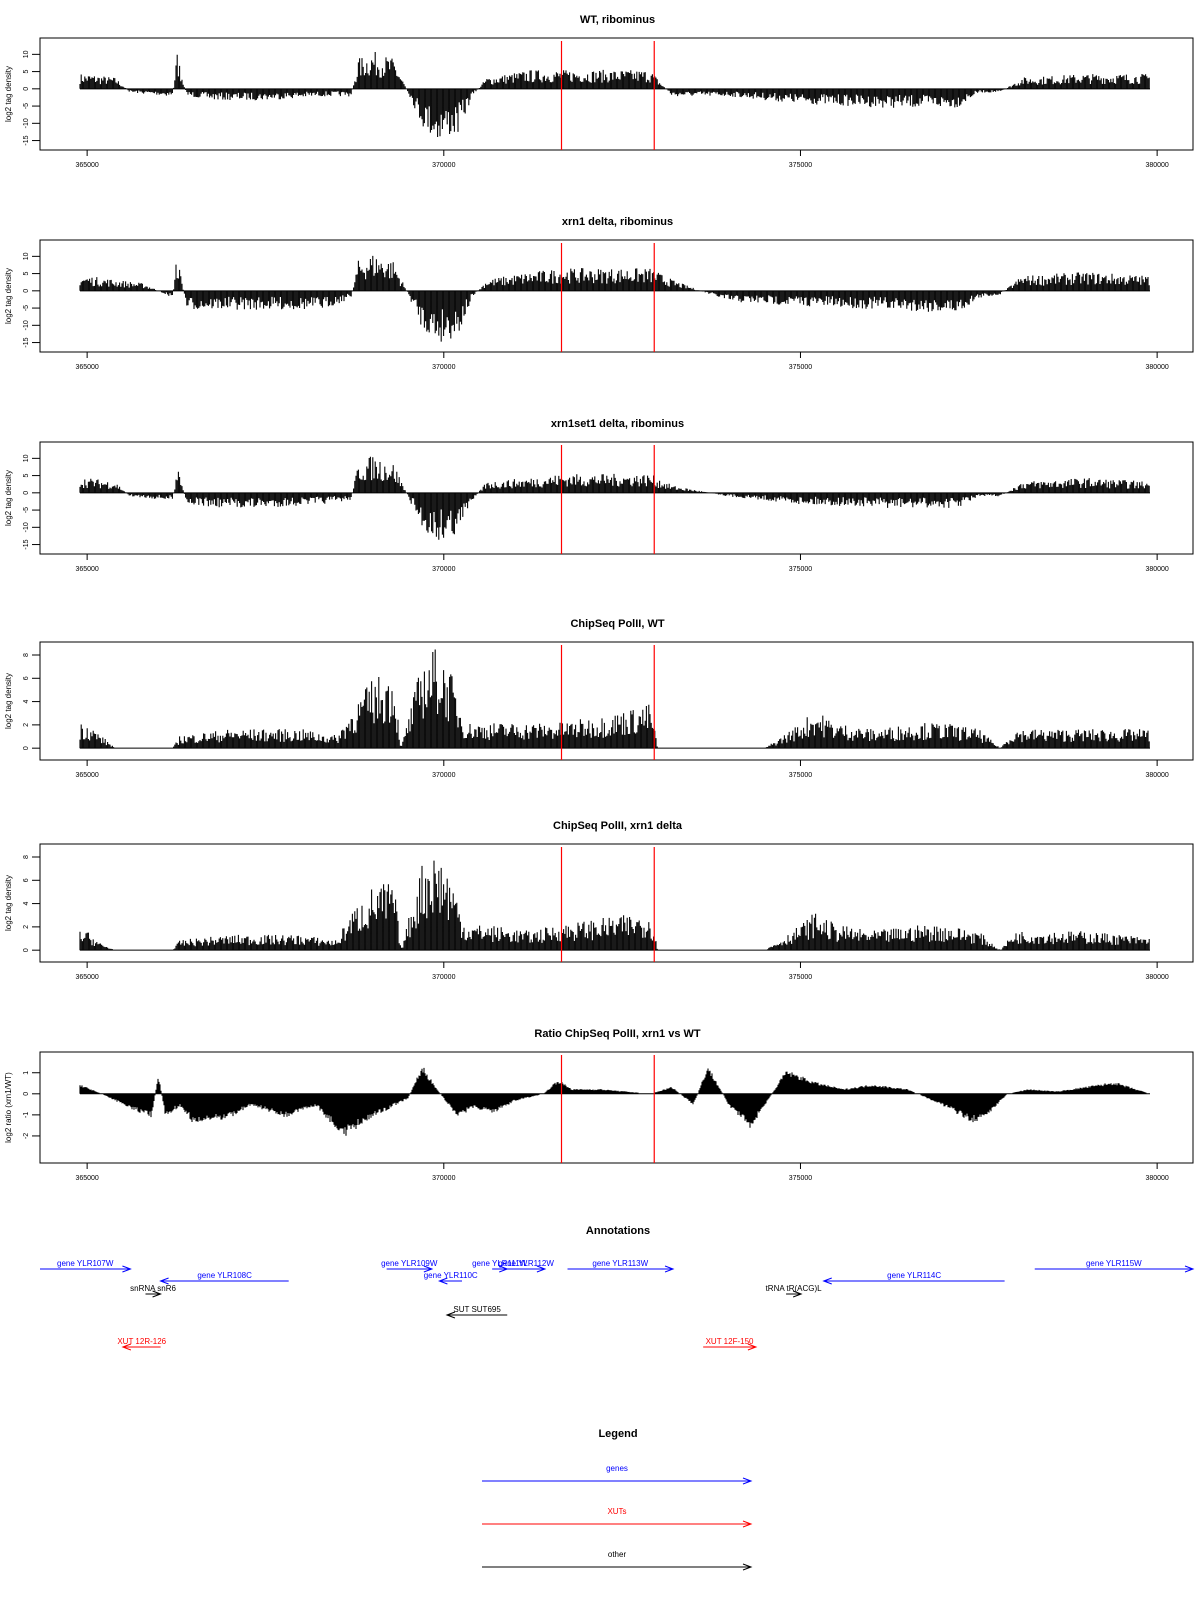 Image resolution: width=1200 pixels, height=1600 pixels. I want to click on chart-title: WT, ribominus, so click(617, 20).